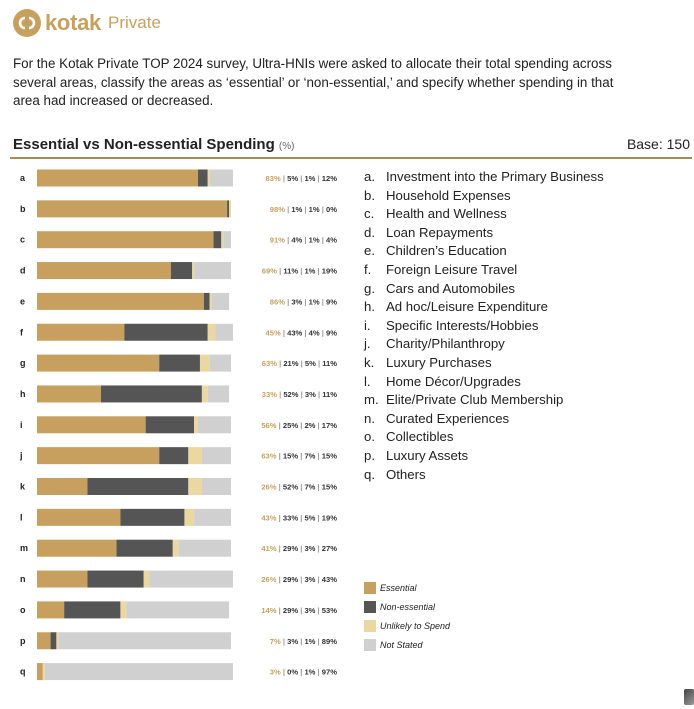  Describe the element at coordinates (369, 214) in the screenshot. I see `legend-category-key: c.` at that location.